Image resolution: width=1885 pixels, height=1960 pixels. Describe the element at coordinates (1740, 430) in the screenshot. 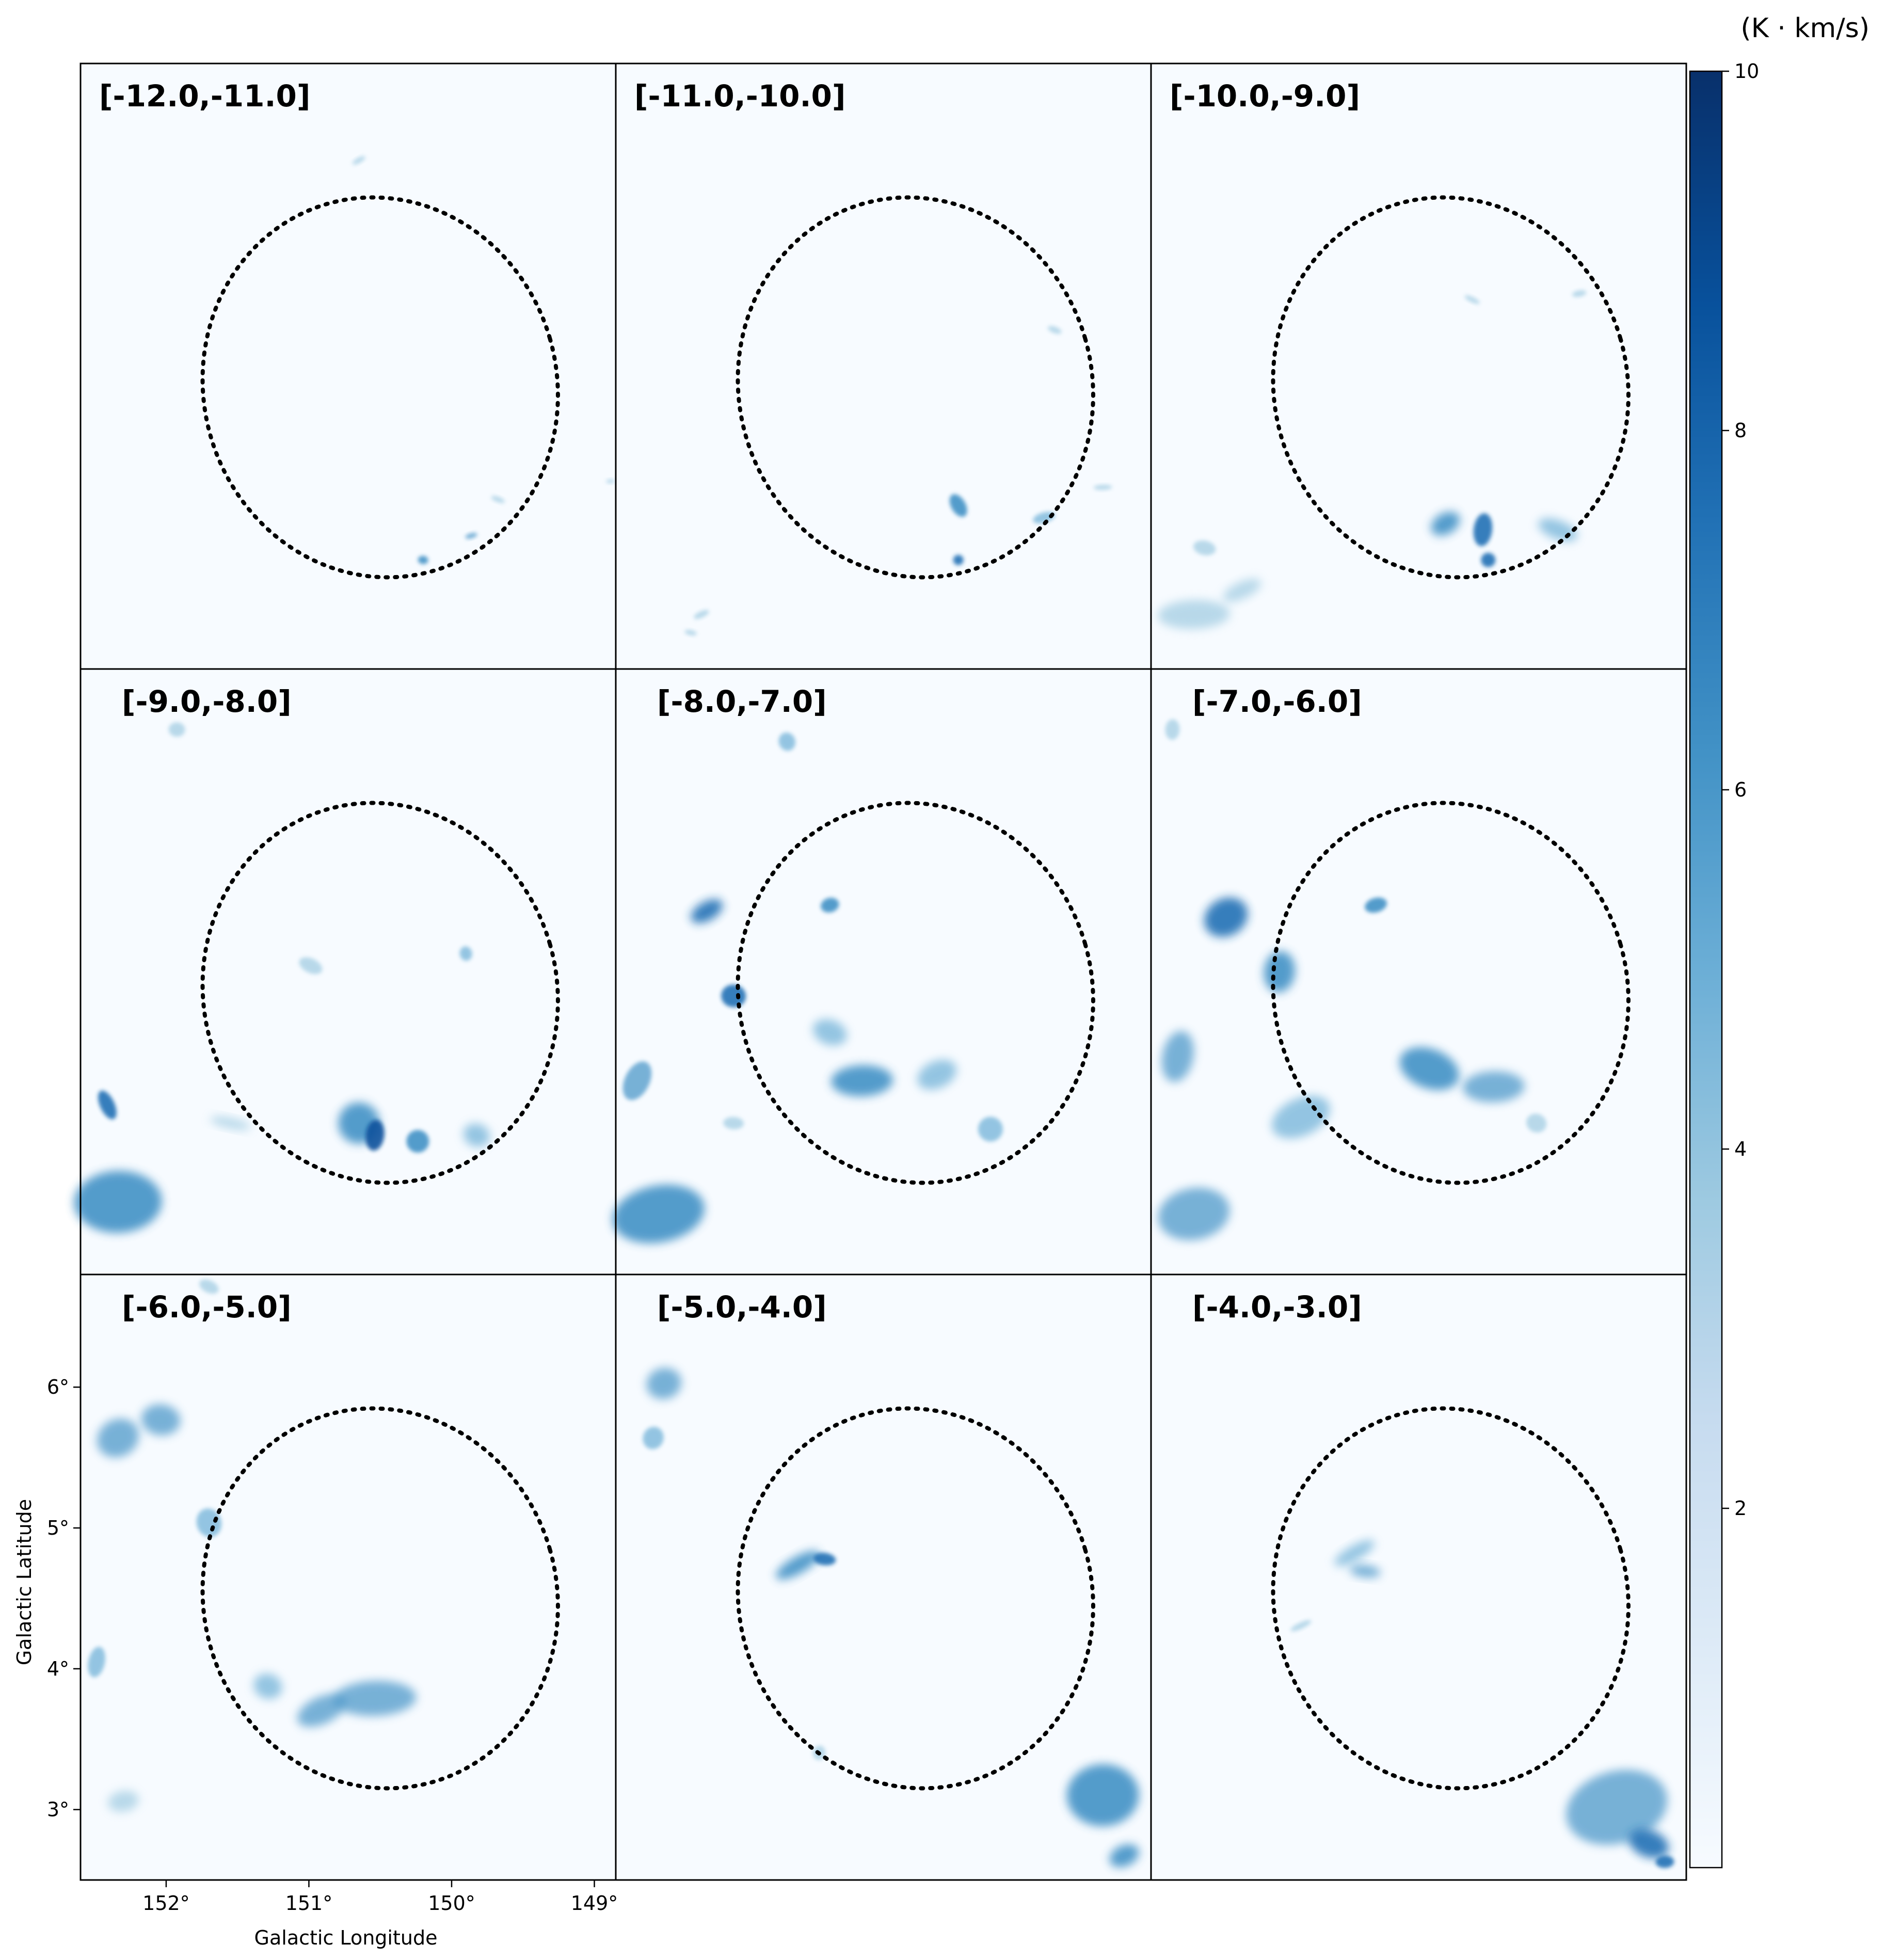

I see `colorbar-tick-label: 8` at that location.